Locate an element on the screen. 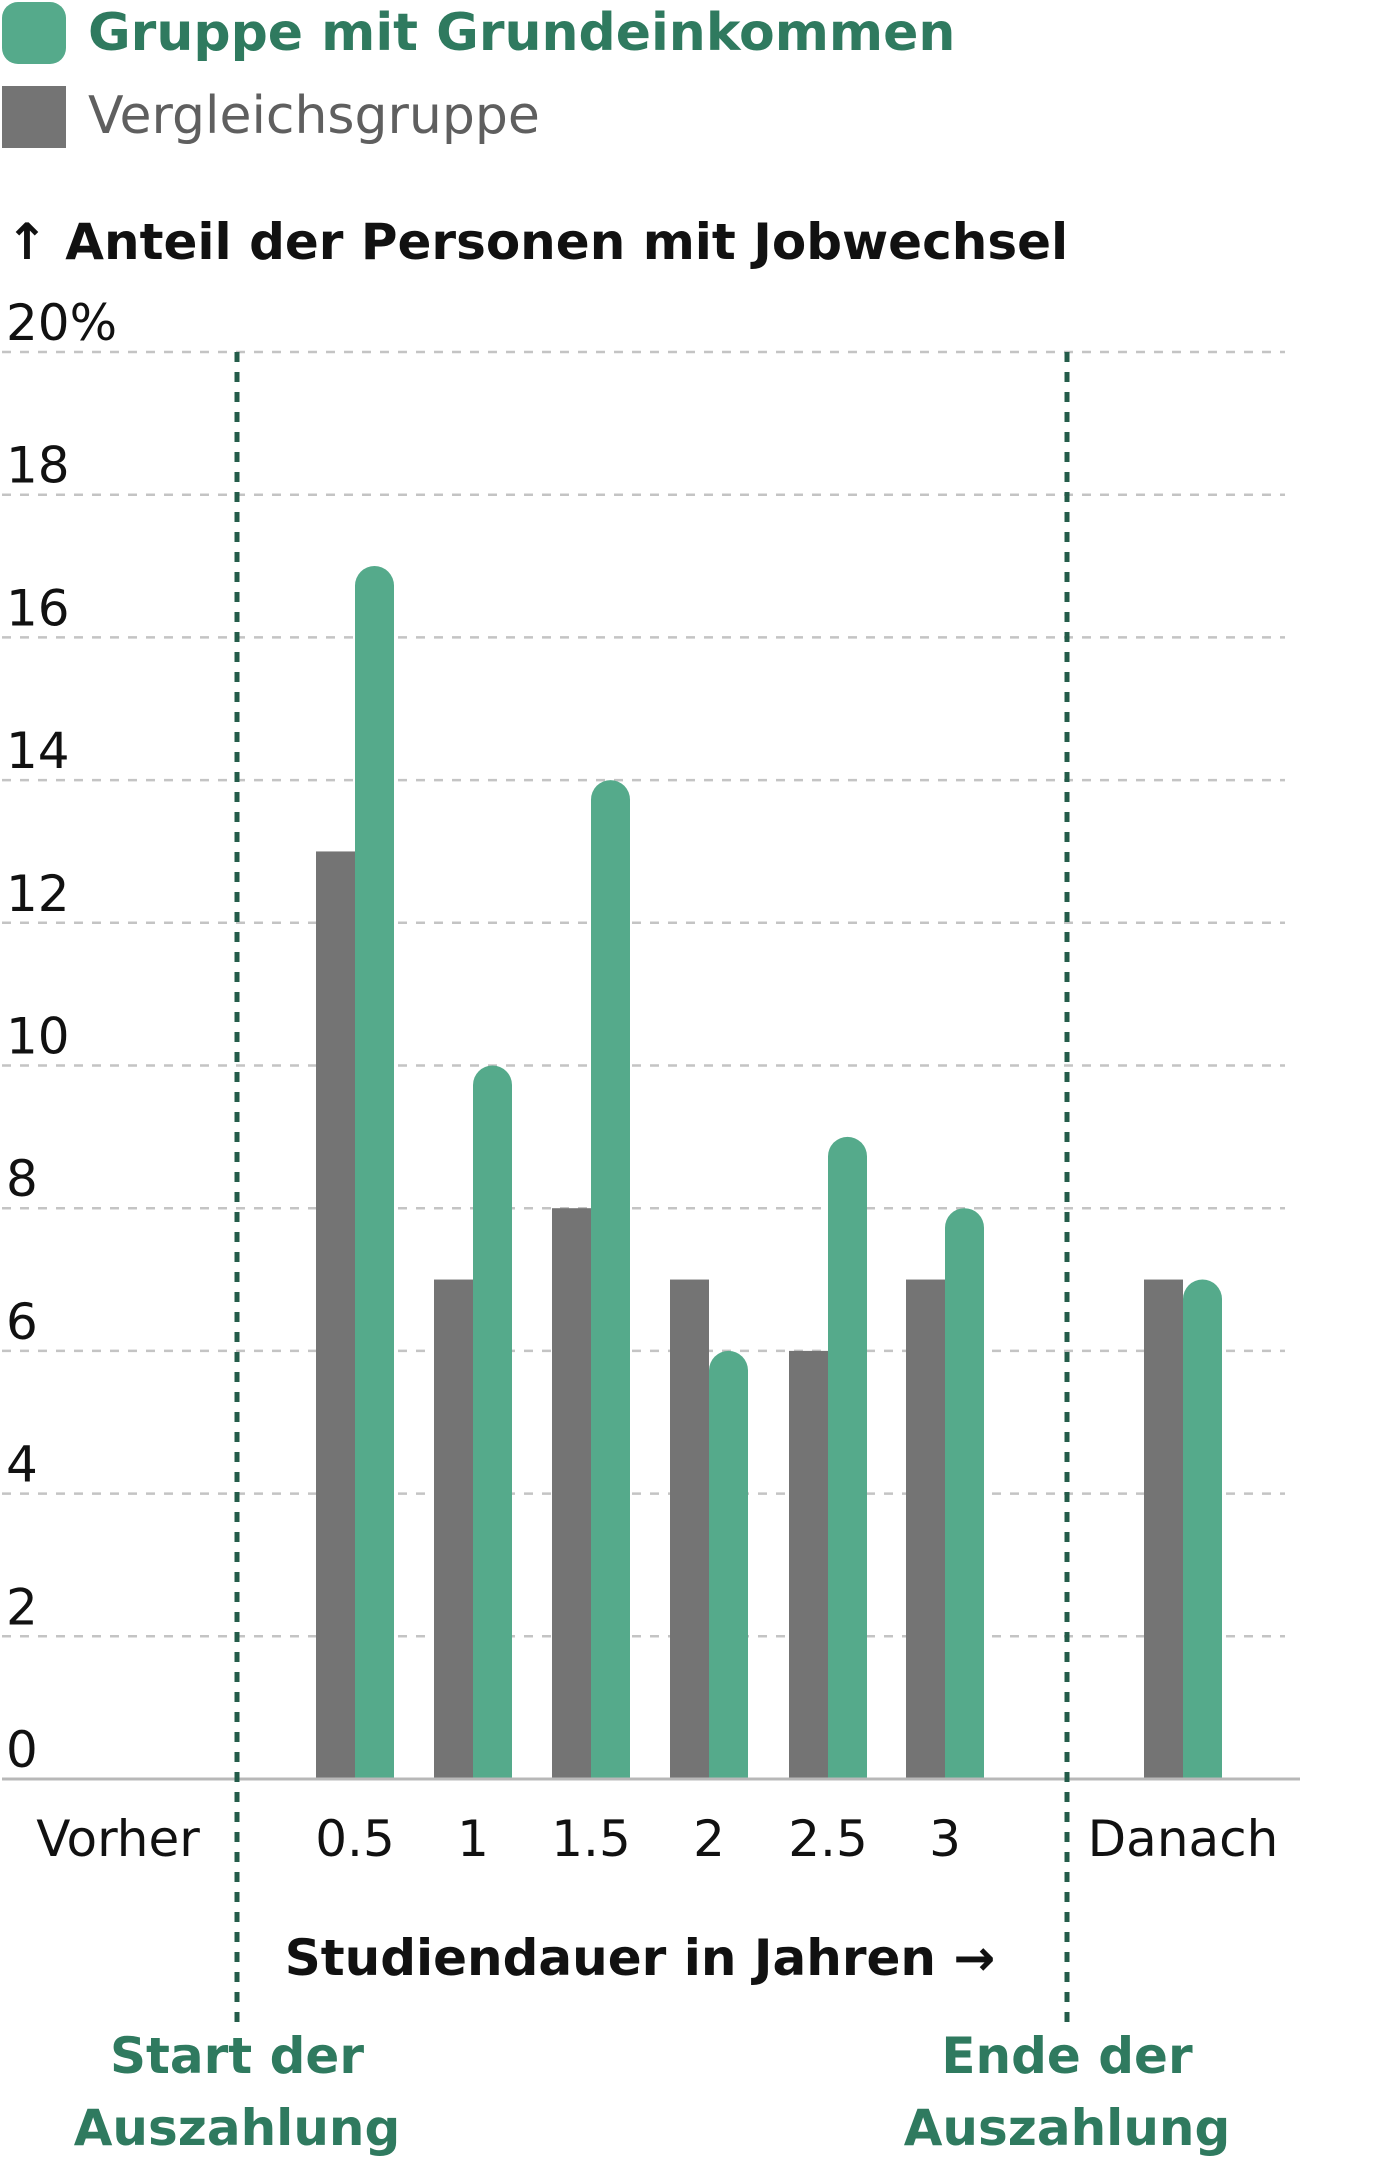 This screenshot has height=2164, width=1376. x-axis-title: Studiendauer in Jahren → is located at coordinates (640, 1958).